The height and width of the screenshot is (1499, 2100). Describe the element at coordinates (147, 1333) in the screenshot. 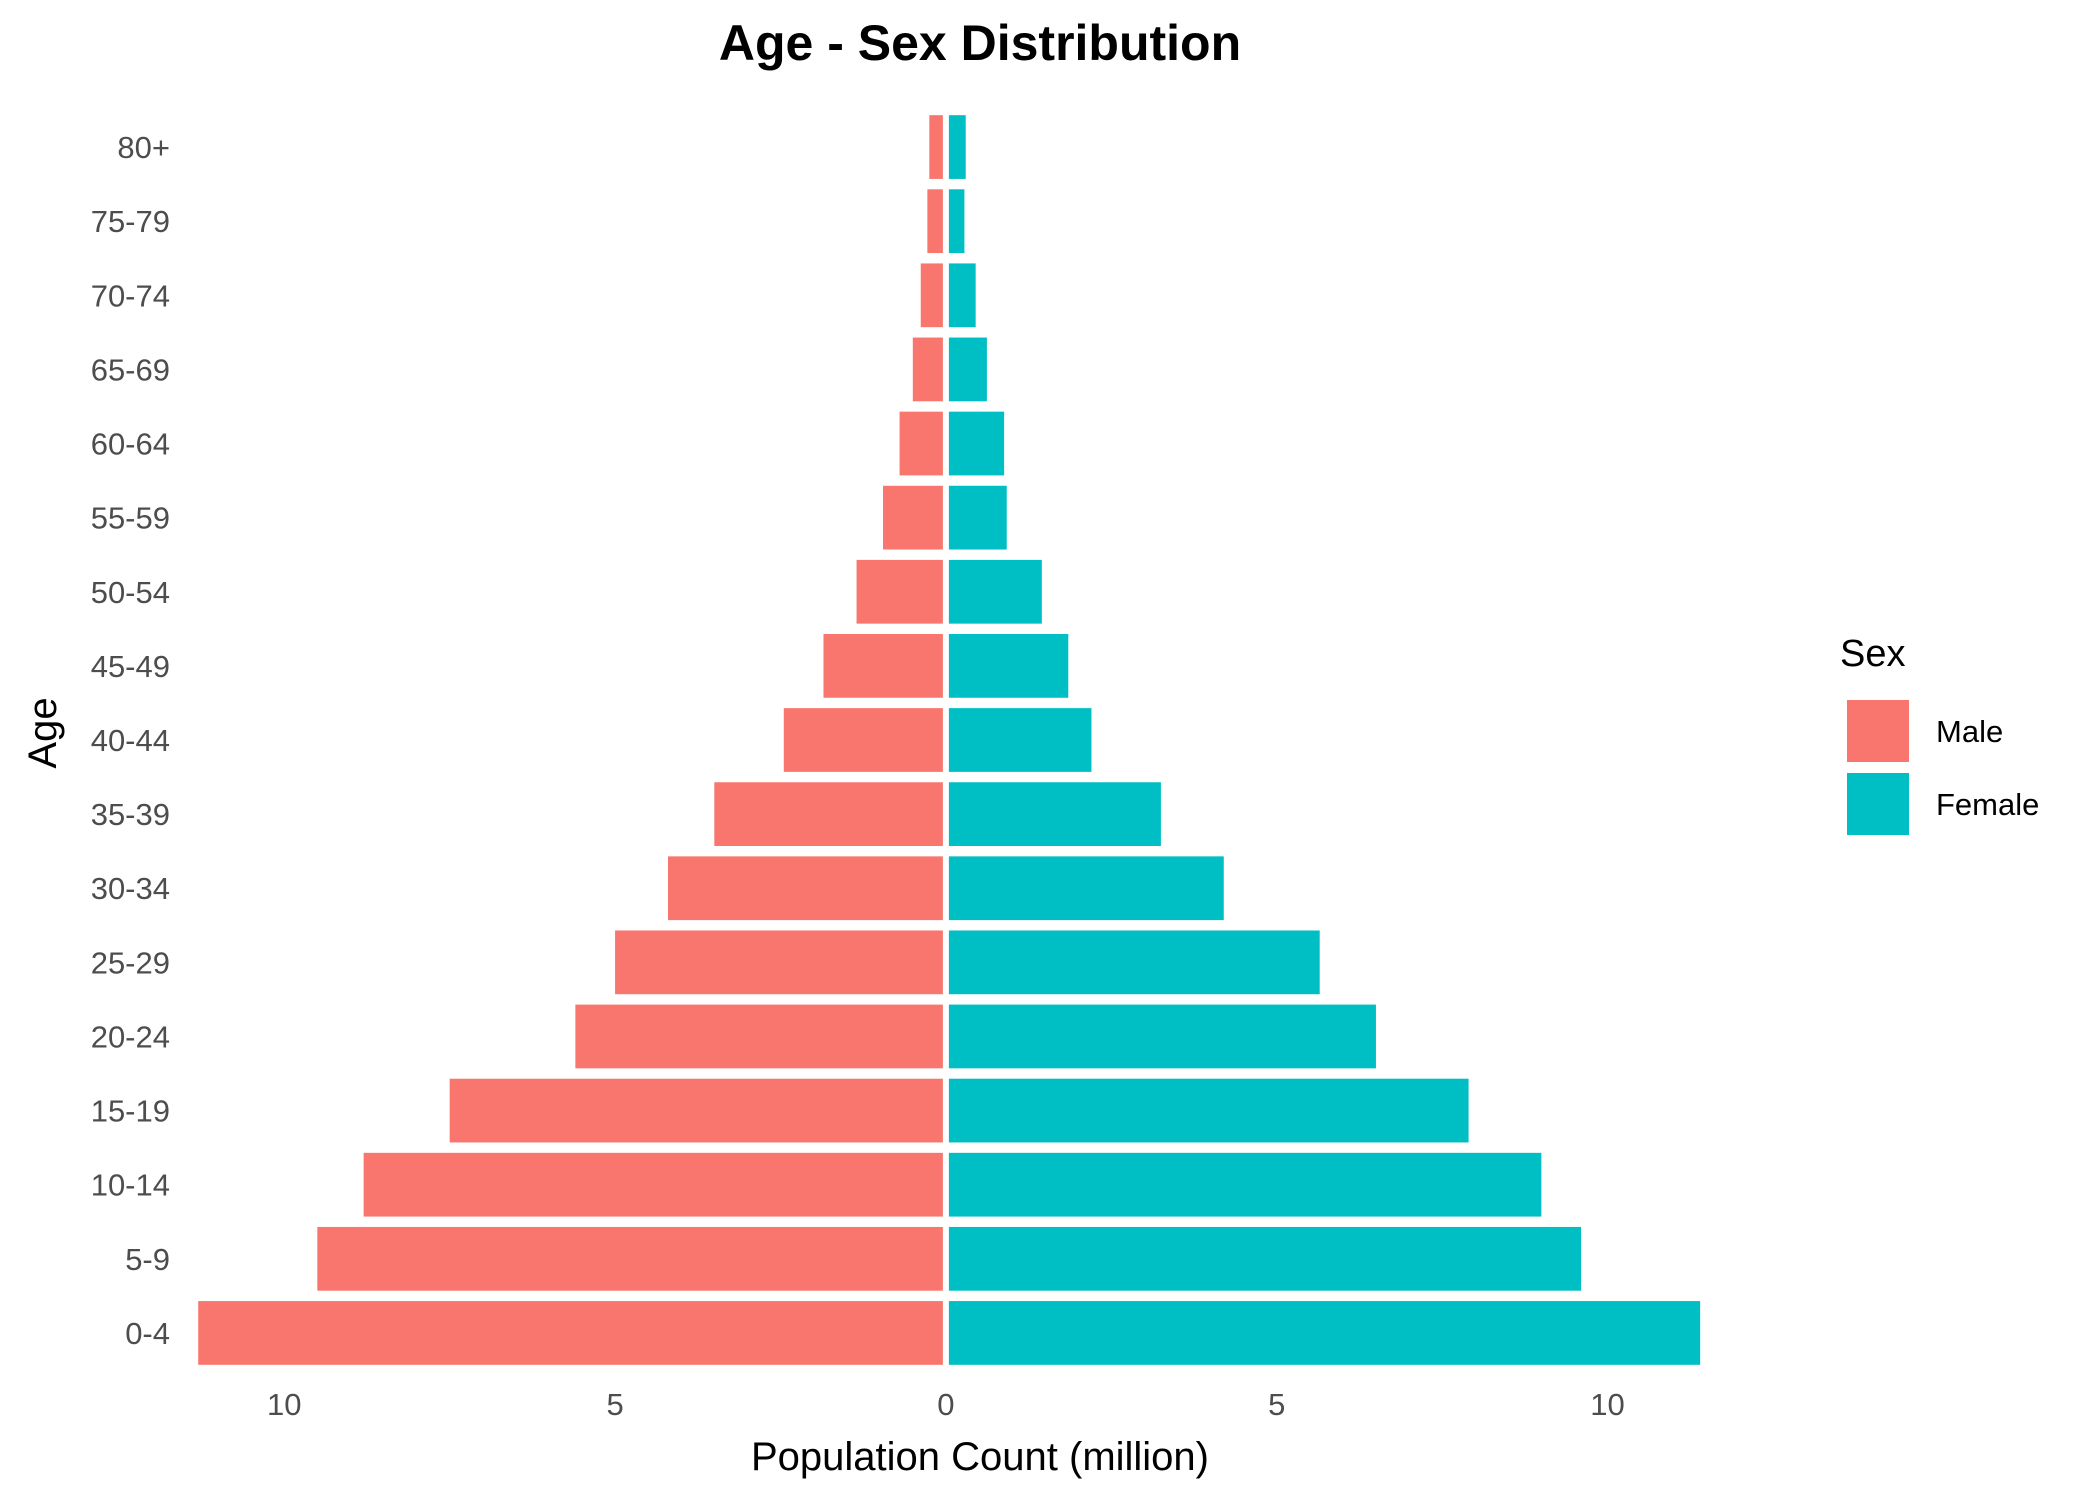

I see `y-tick-label: 0-4` at that location.